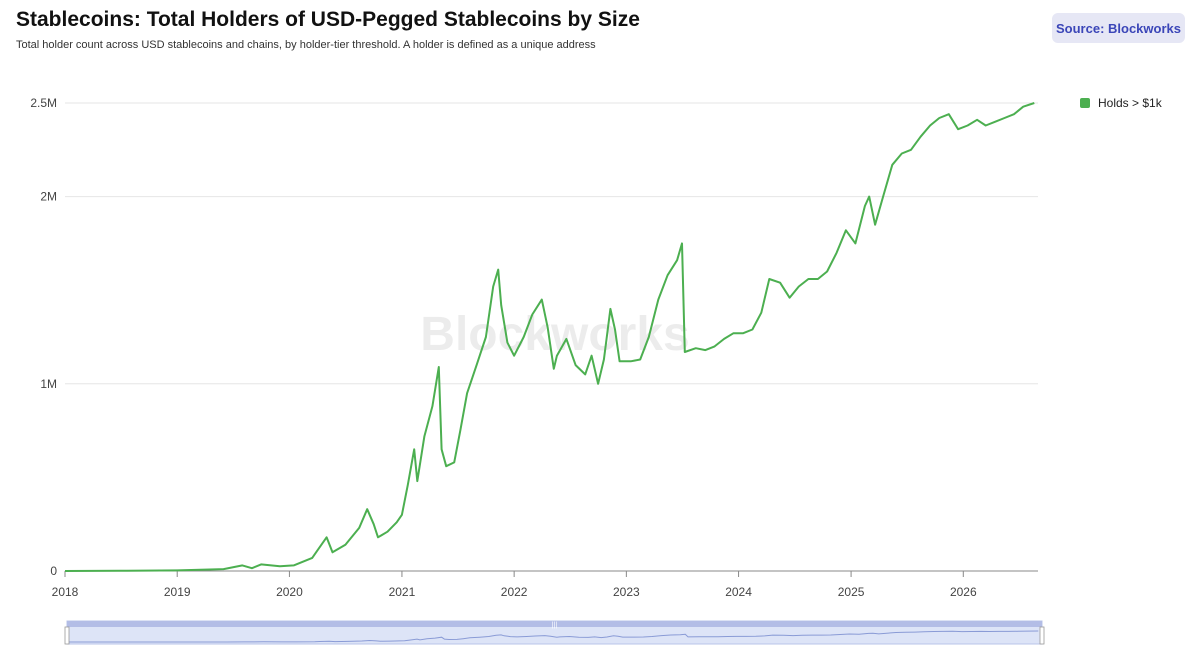  I want to click on range-navigator: |||, so click(554, 632).